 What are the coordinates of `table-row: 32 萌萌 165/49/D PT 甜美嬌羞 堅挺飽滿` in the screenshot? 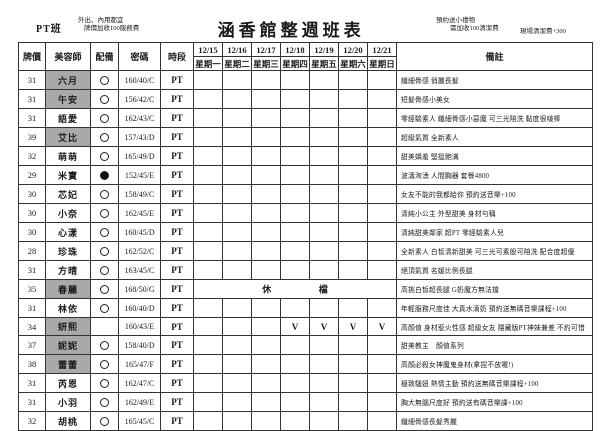 It's located at (305, 156).